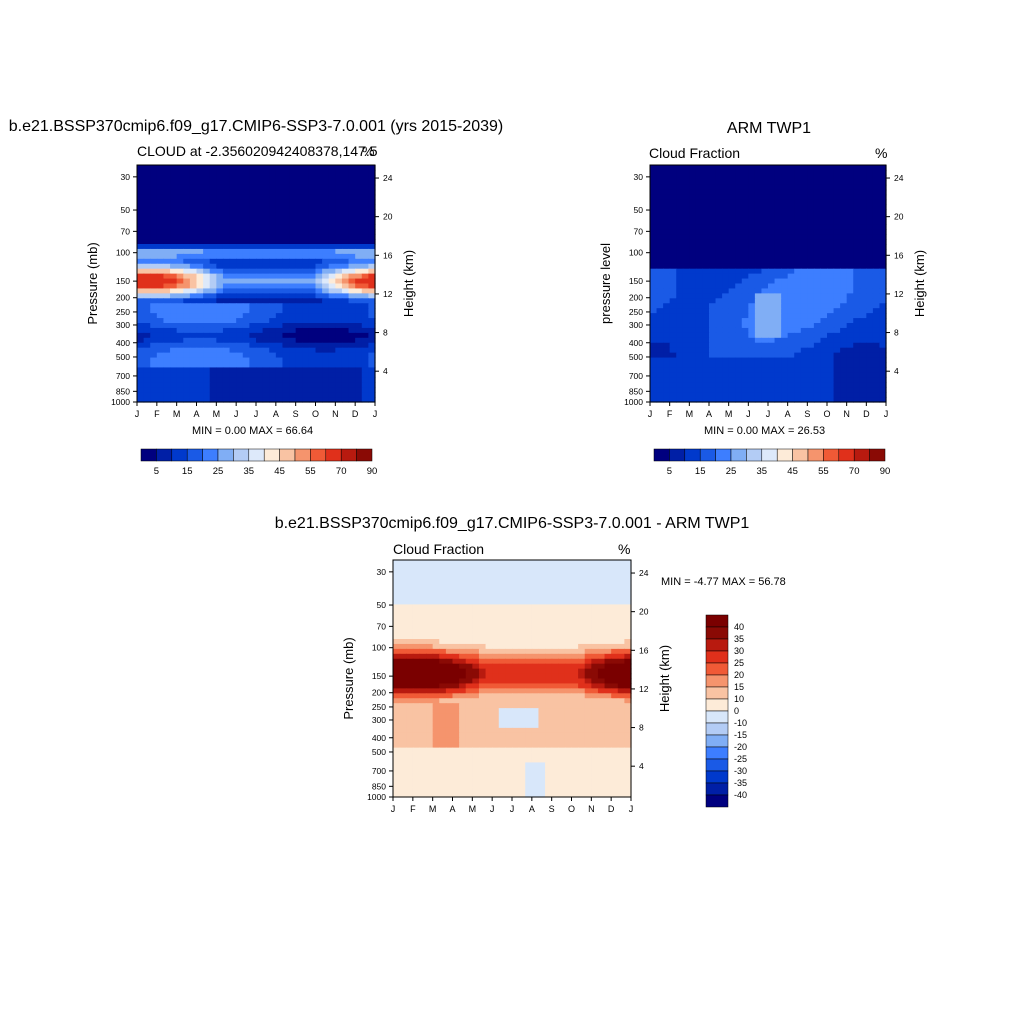  What do you see at coordinates (123, 253) in the screenshot?
I see `y-tick-label: 100` at bounding box center [123, 253].